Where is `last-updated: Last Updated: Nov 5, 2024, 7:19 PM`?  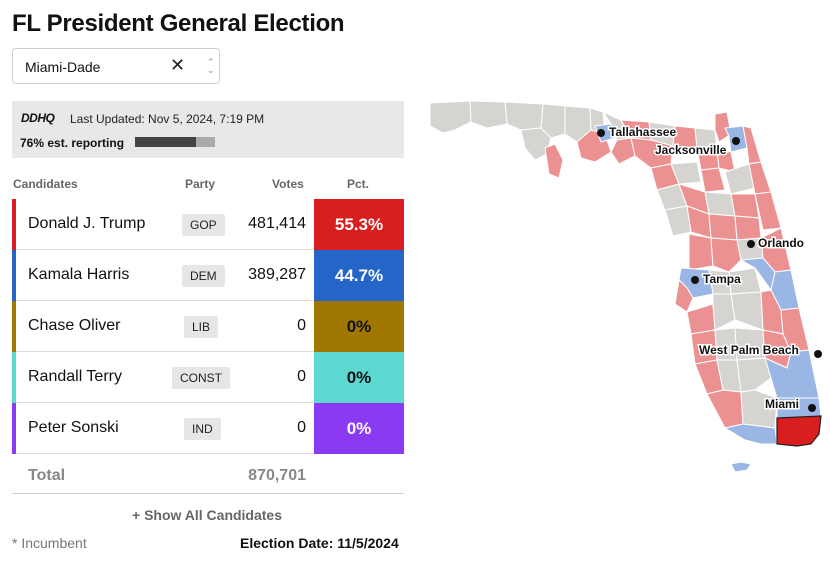 last-updated: Last Updated: Nov 5, 2024, 7:19 PM is located at coordinates (167, 119).